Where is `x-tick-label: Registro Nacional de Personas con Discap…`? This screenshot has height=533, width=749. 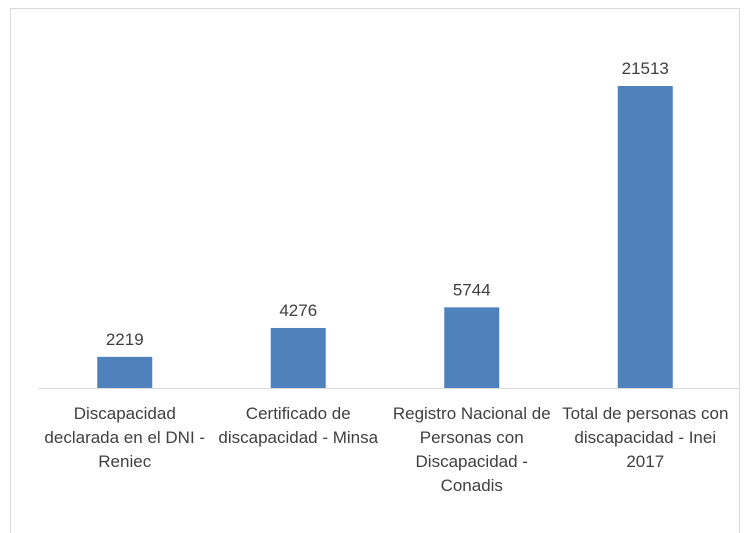
x-tick-label: Registro Nacional de Personas con Discap… is located at coordinates (471, 449).